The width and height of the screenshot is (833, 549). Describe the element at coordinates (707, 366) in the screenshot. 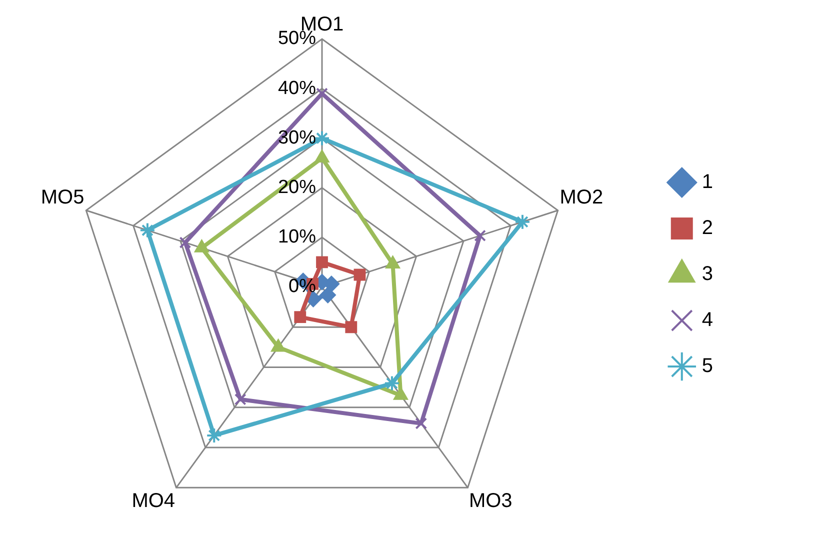

I see `legend-label: 5` at that location.